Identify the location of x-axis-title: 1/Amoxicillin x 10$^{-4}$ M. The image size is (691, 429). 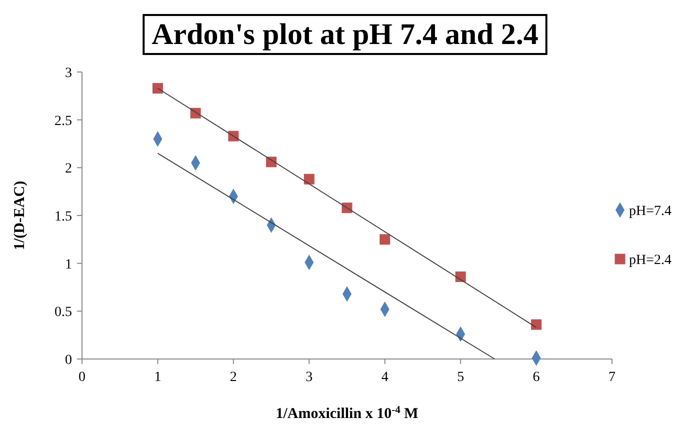
(347, 413).